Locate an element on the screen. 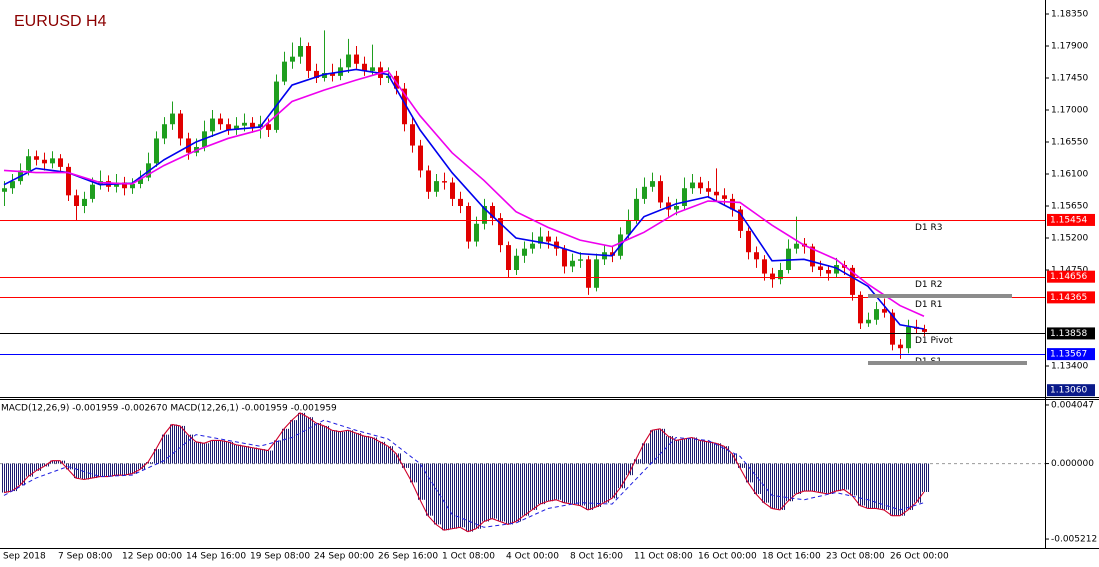  price-tag-label: 1.14656 is located at coordinates (1068, 277).